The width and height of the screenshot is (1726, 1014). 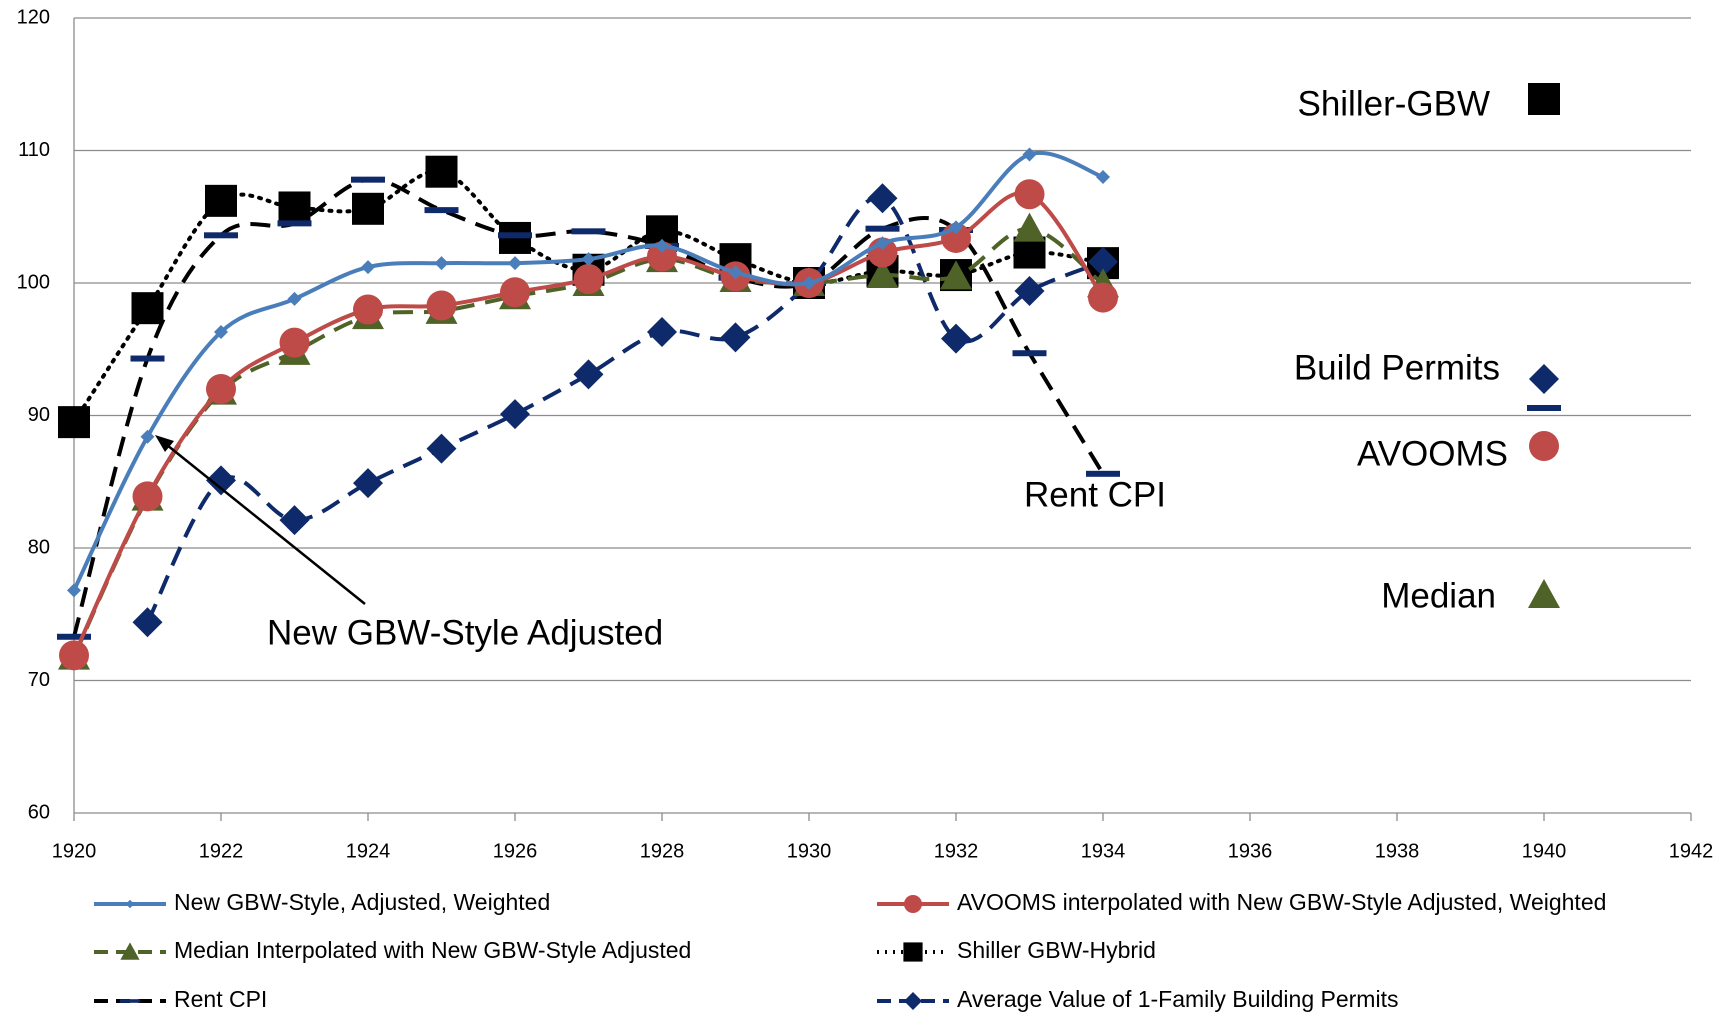 I want to click on y-tick-label: 110, so click(x=34, y=150).